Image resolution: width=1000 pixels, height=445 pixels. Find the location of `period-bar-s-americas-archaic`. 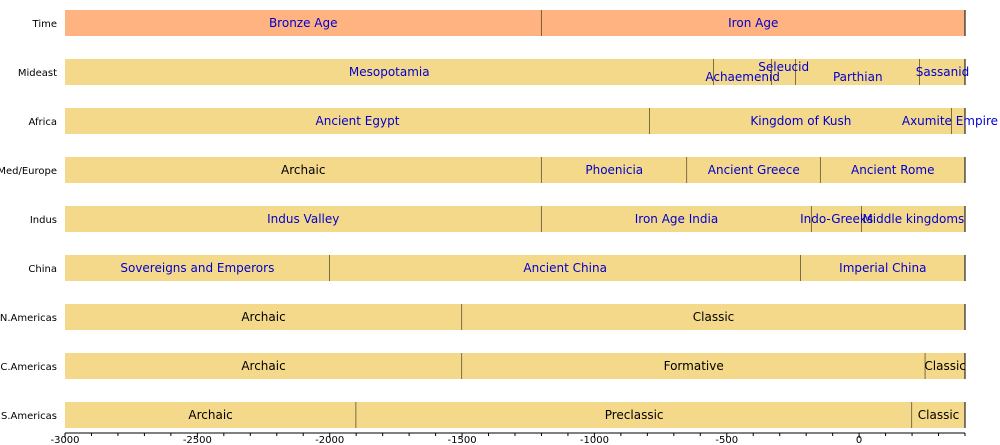

period-bar-s-americas-archaic is located at coordinates (211, 415).